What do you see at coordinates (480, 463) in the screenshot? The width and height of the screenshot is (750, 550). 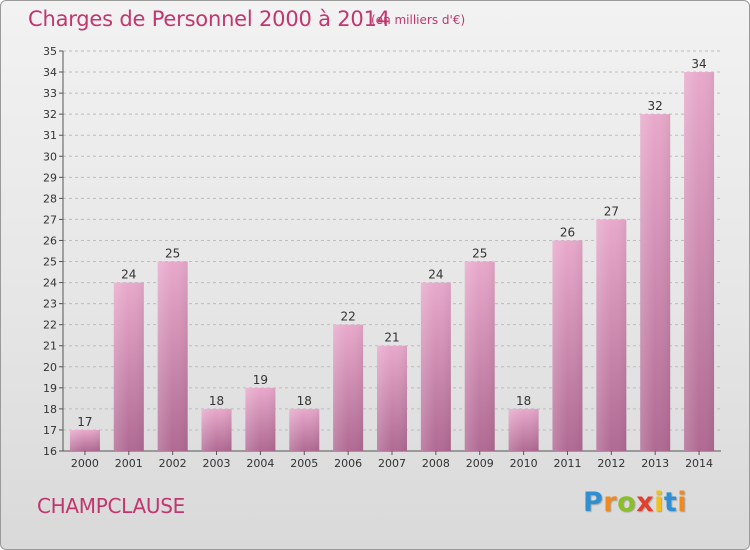 I see `x-tick-label: 2009` at bounding box center [480, 463].